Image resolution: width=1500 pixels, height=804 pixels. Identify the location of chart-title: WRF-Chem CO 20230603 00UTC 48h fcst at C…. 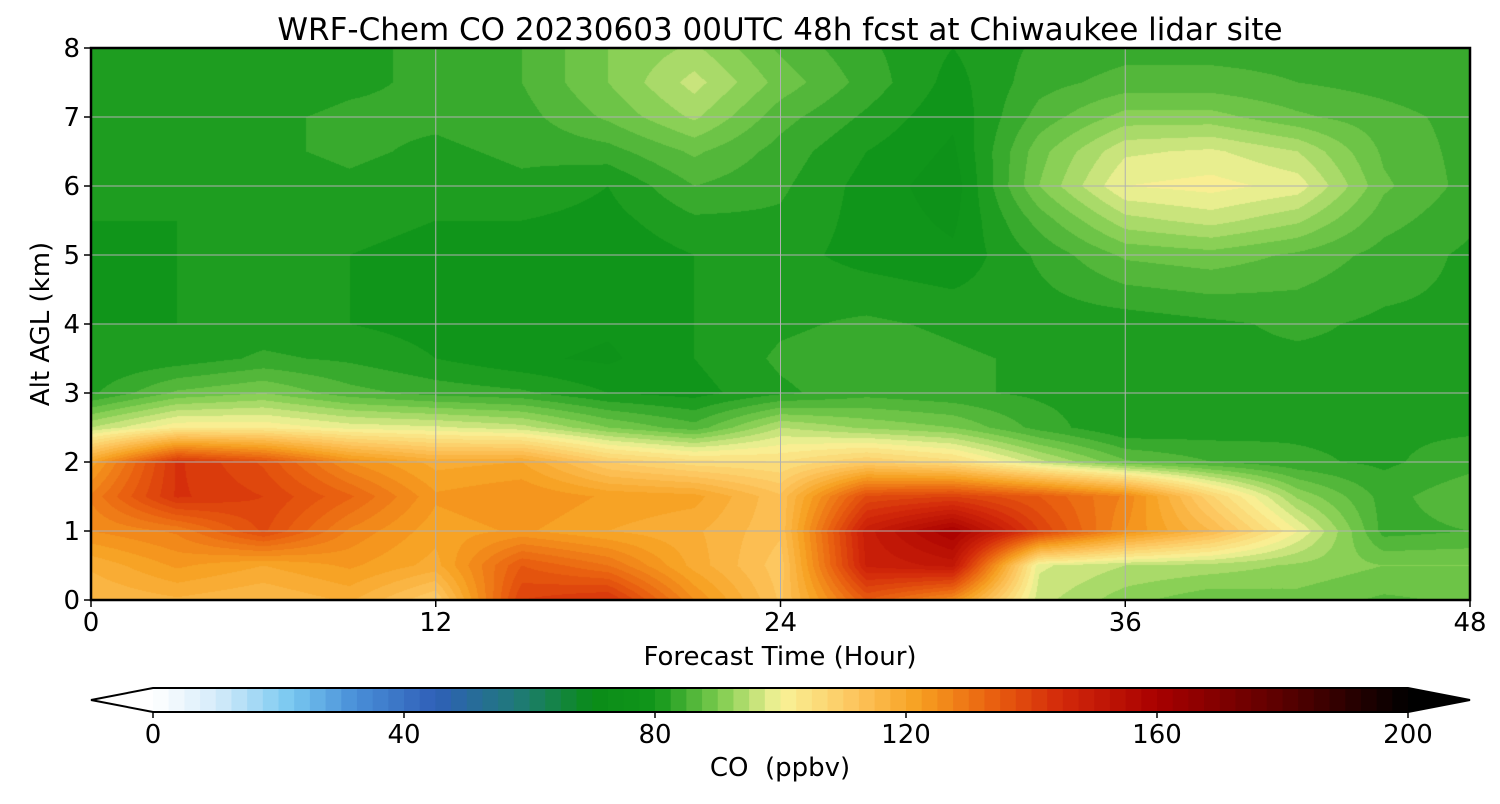
(779, 30).